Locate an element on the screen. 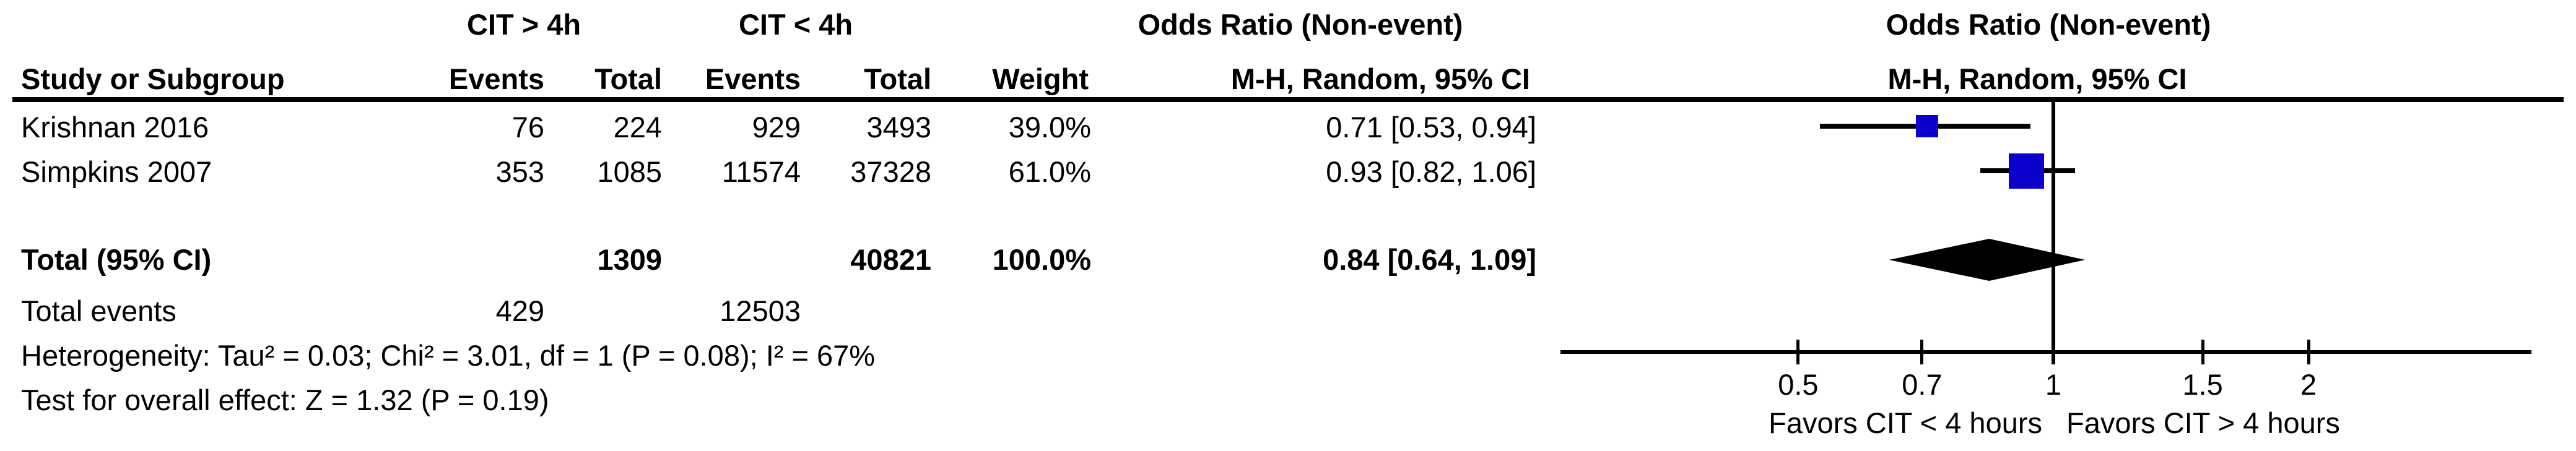 This screenshot has width=2576, height=451. weight-column-header: Weight is located at coordinates (1040, 78).